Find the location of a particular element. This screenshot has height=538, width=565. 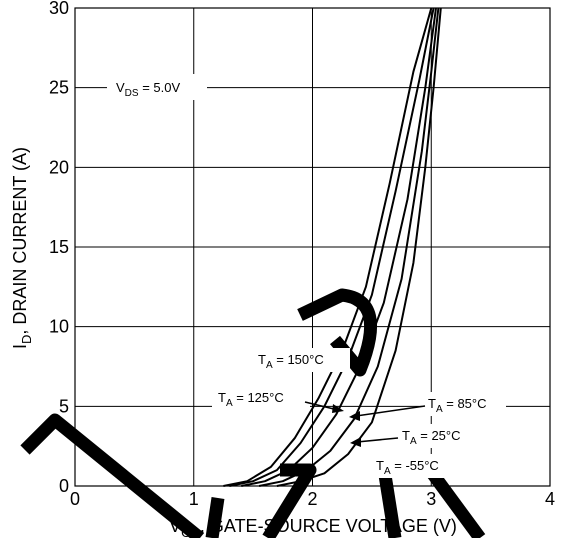

series-label-150-main: T is located at coordinates (262, 359).